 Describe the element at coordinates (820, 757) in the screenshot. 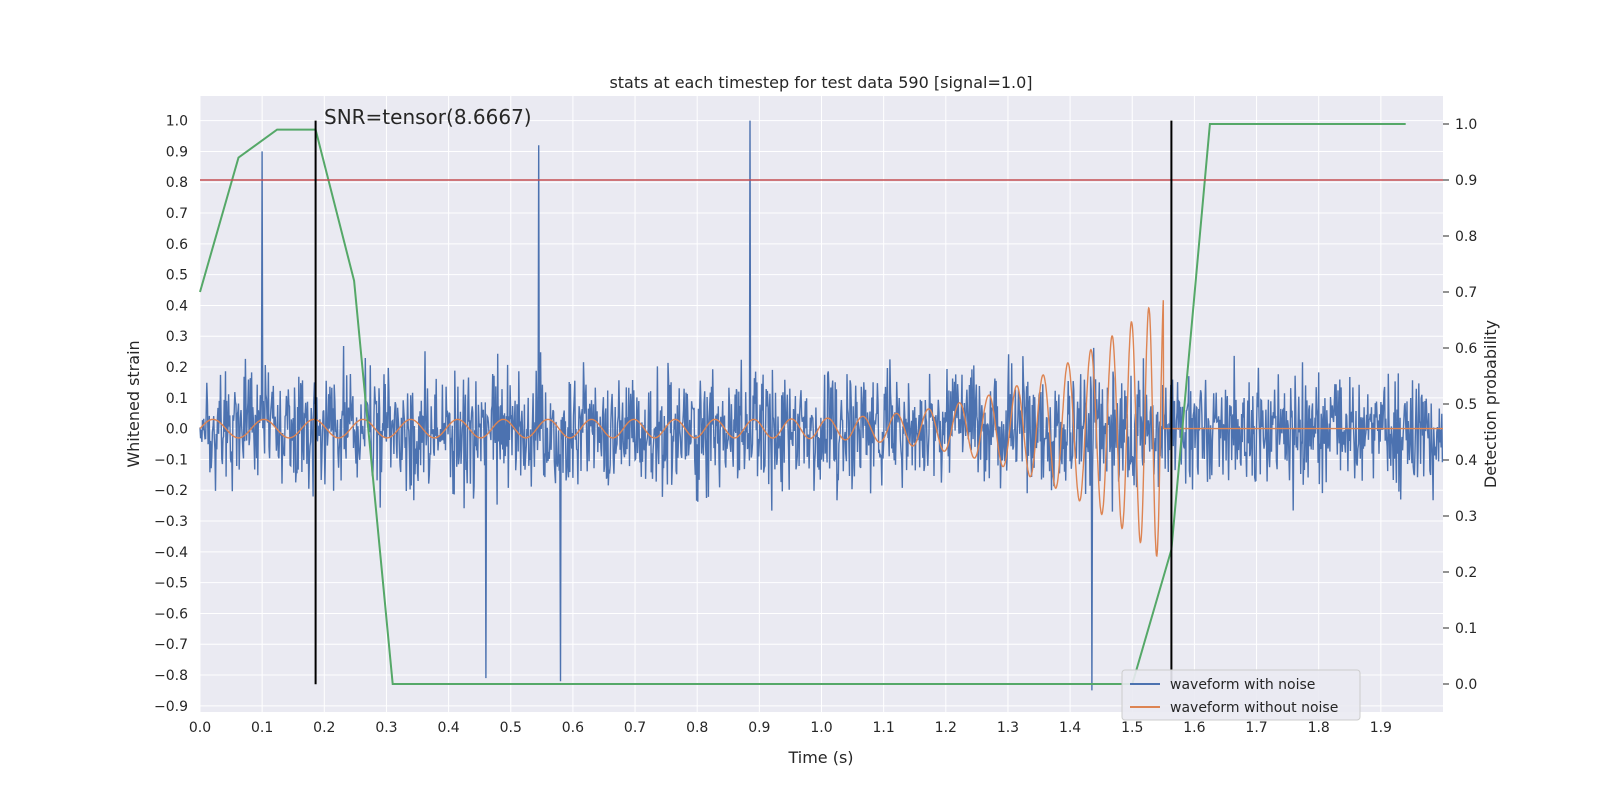

I see `x-axis-label: Time (s)` at that location.